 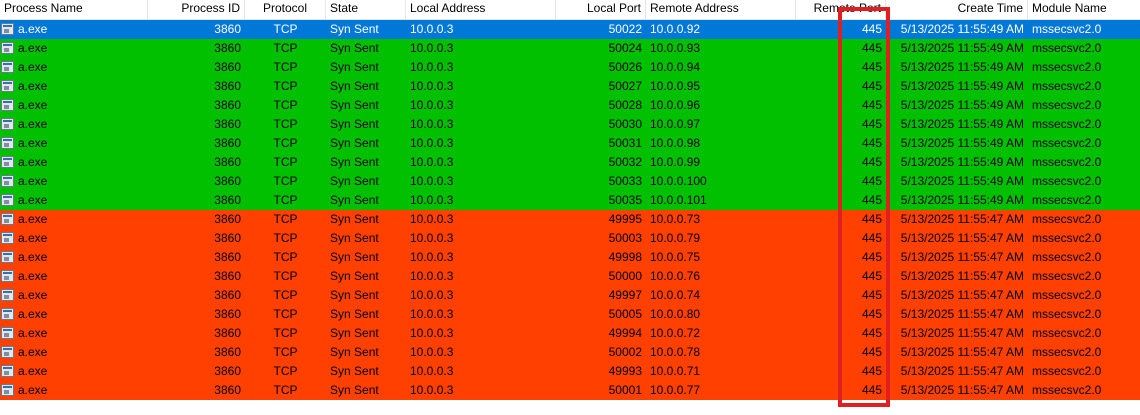 I want to click on column-header-local-port: Local Port, so click(x=601, y=9).